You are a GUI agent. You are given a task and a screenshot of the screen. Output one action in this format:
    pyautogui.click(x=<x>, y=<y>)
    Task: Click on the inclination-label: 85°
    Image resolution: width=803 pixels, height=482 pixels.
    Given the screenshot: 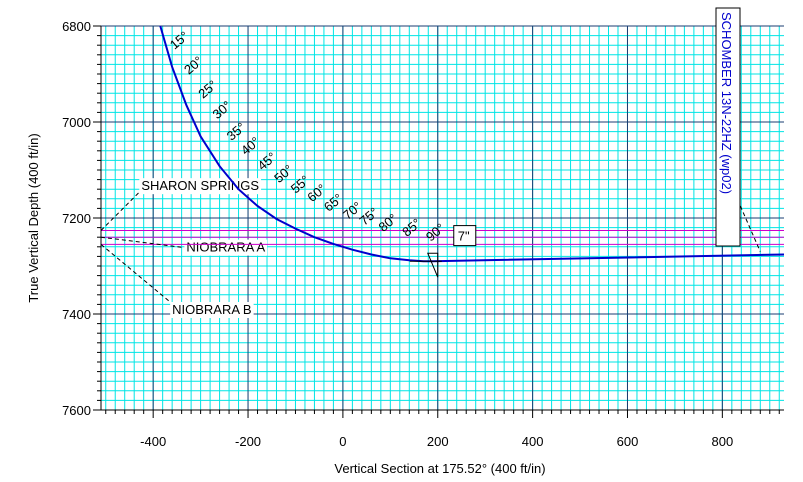 What is the action you would take?
    pyautogui.click(x=411, y=227)
    